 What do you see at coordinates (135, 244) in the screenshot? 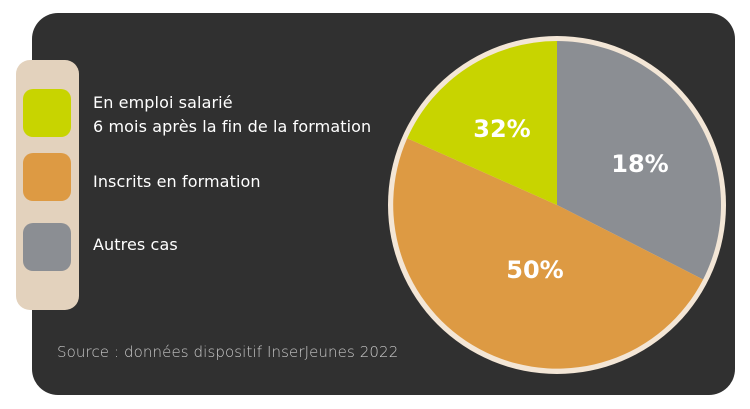
I see `legend-label-other: Autres cas` at bounding box center [135, 244].